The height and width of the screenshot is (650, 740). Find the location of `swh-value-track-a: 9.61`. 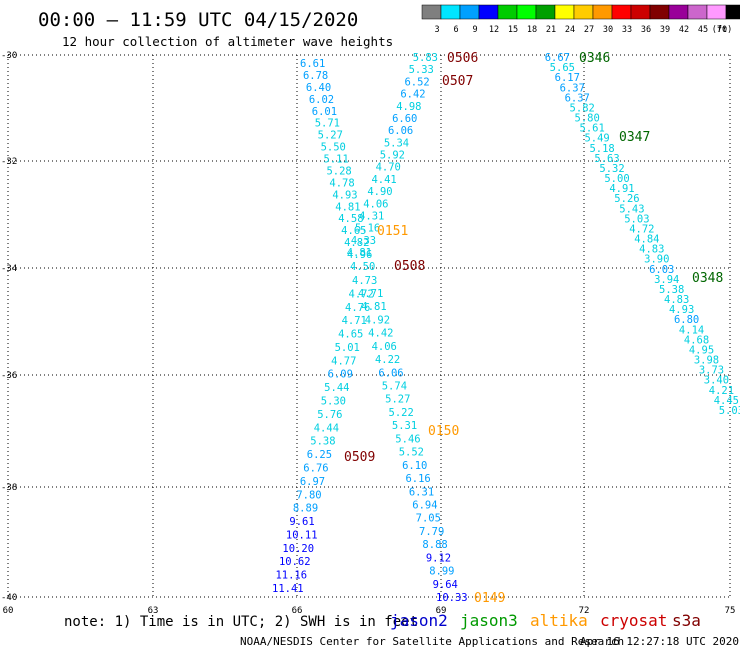

swh-value-track-a: 9.61 is located at coordinates (301, 522).